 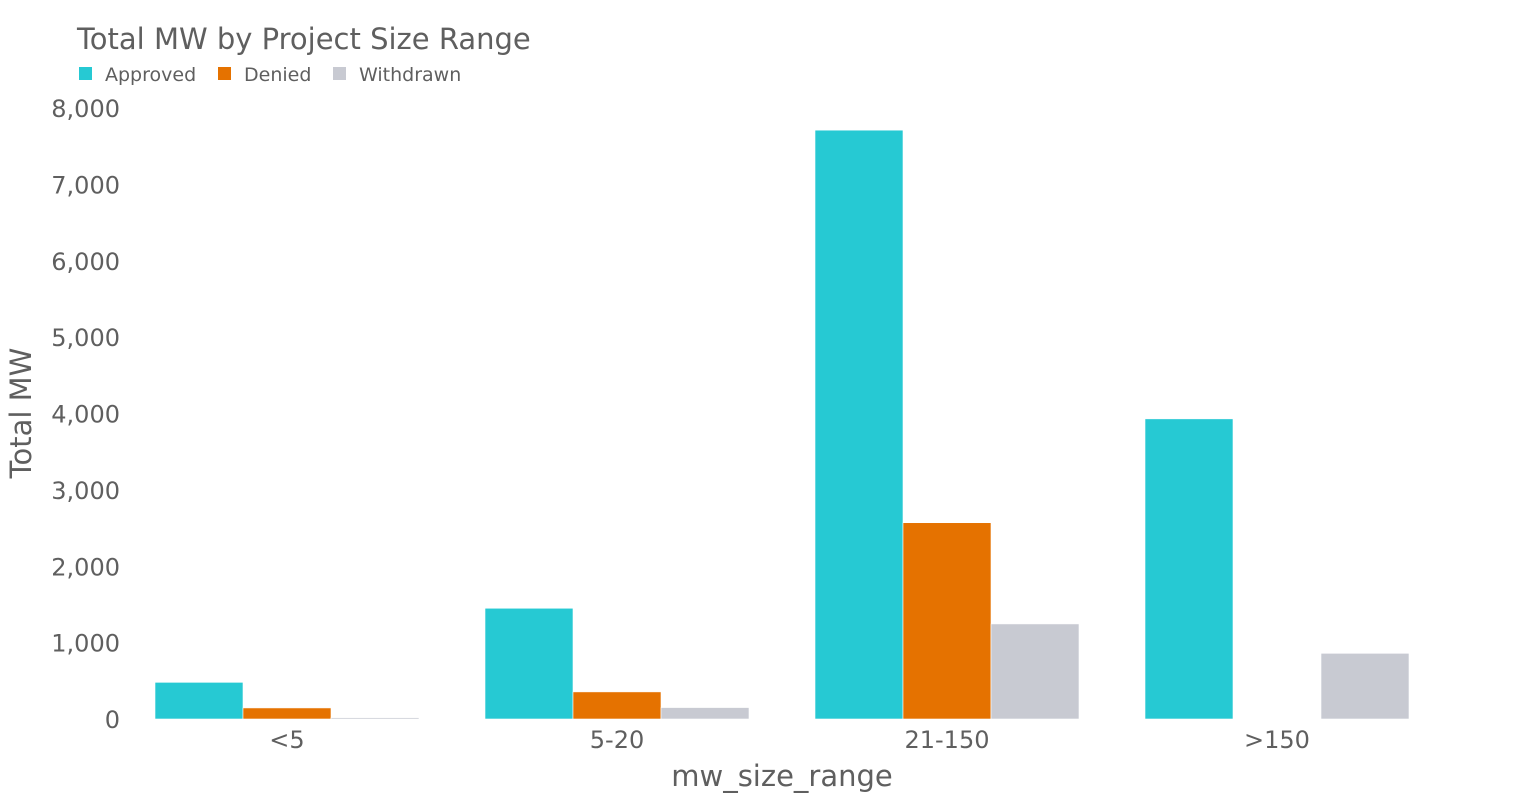 I want to click on y-tick-label: 7,000, so click(x=85, y=185).